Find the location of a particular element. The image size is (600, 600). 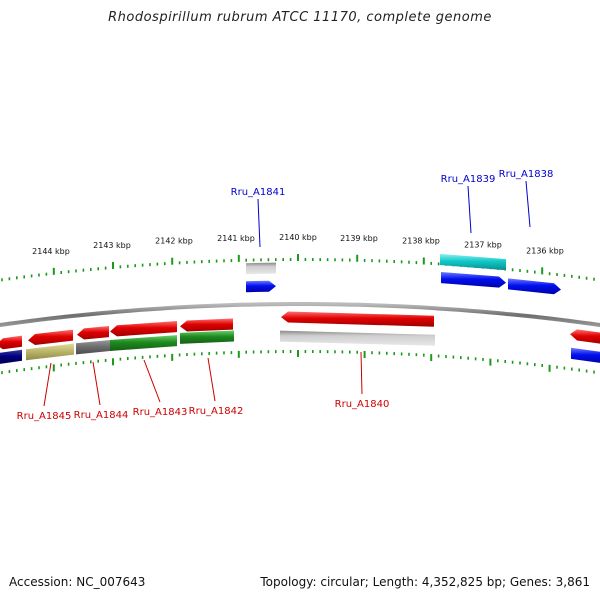

kbp-label: 2140 kbp is located at coordinates (298, 237).